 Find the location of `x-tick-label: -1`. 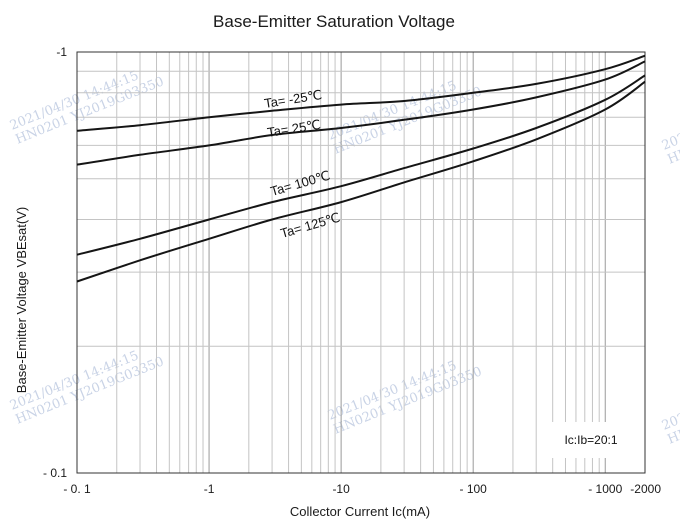

x-tick-label: -1 is located at coordinates (209, 489).